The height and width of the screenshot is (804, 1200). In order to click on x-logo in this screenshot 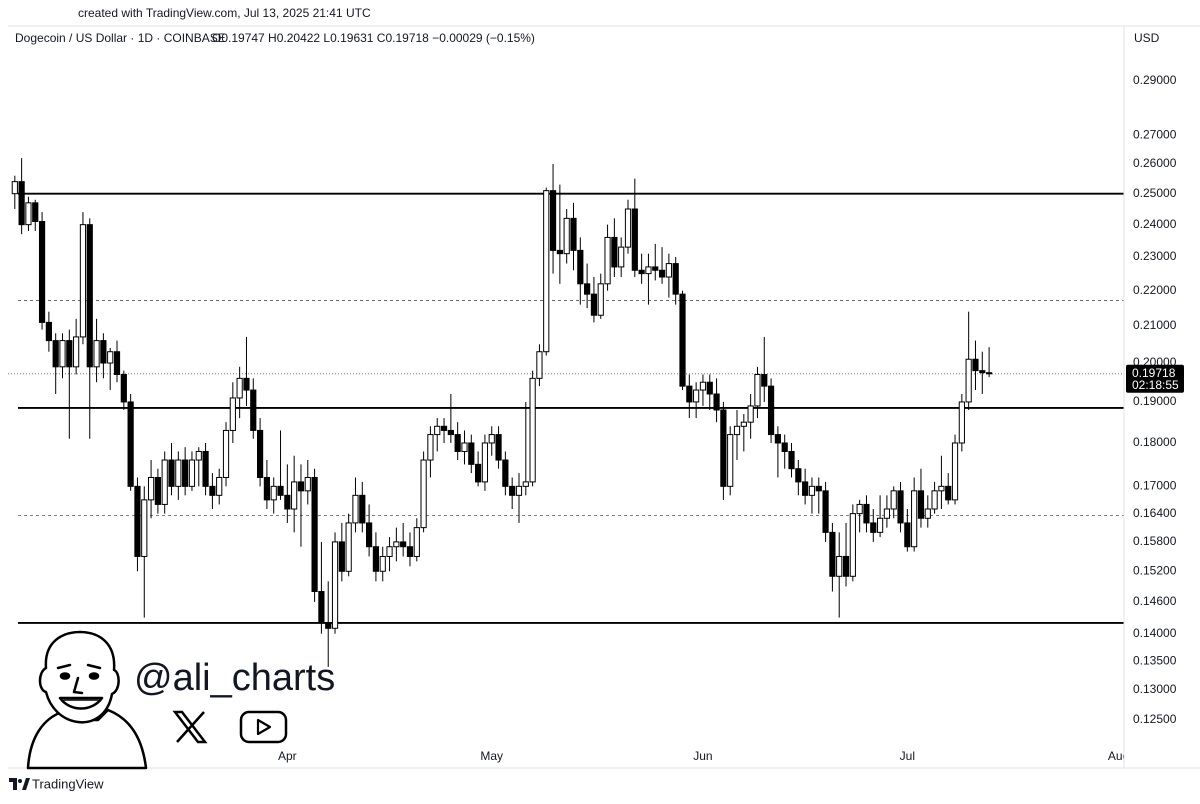, I will do `click(190, 727)`.